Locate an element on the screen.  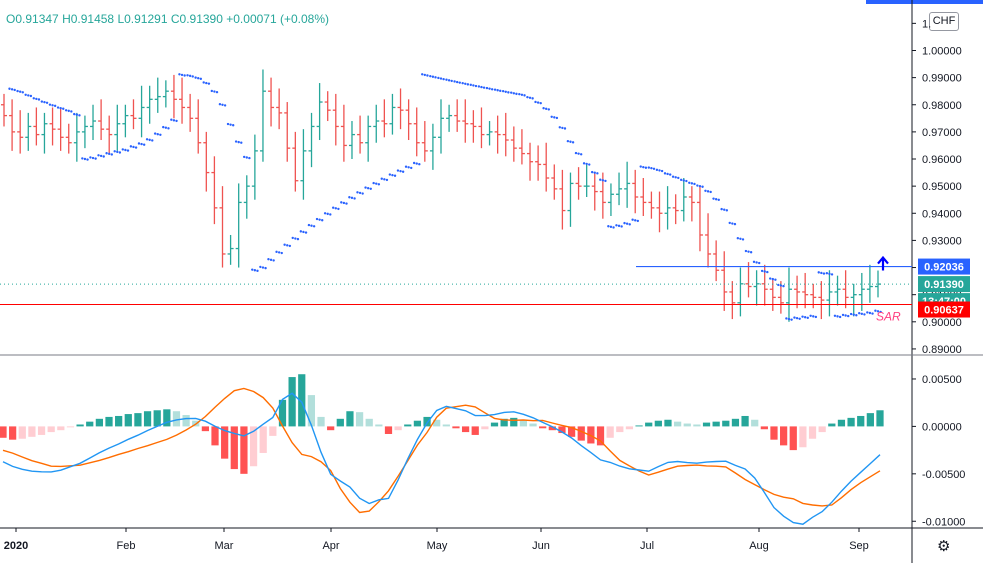
price-tick-label: 0.99000 is located at coordinates (942, 79).